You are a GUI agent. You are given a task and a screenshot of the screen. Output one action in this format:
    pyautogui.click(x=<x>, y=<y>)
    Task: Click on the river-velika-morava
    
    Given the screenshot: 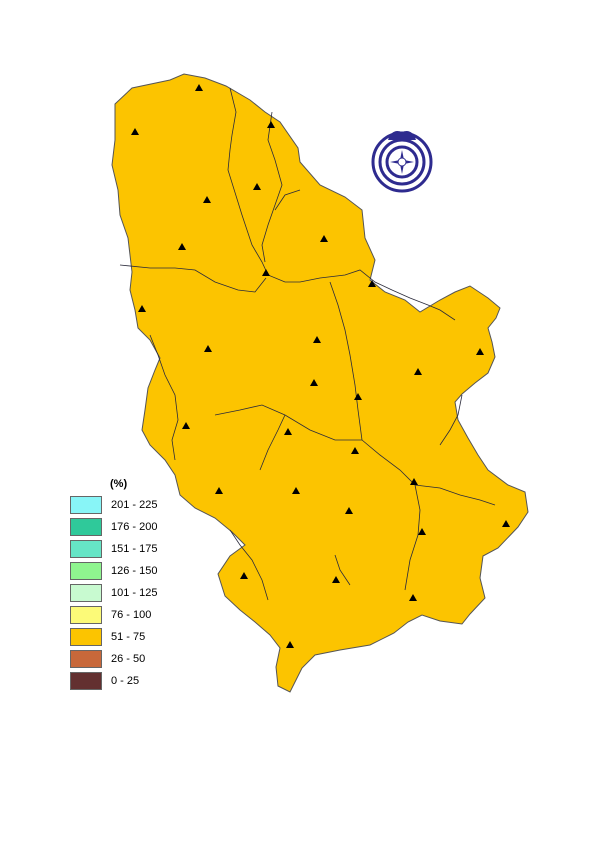 What is the action you would take?
    pyautogui.click(x=346, y=361)
    